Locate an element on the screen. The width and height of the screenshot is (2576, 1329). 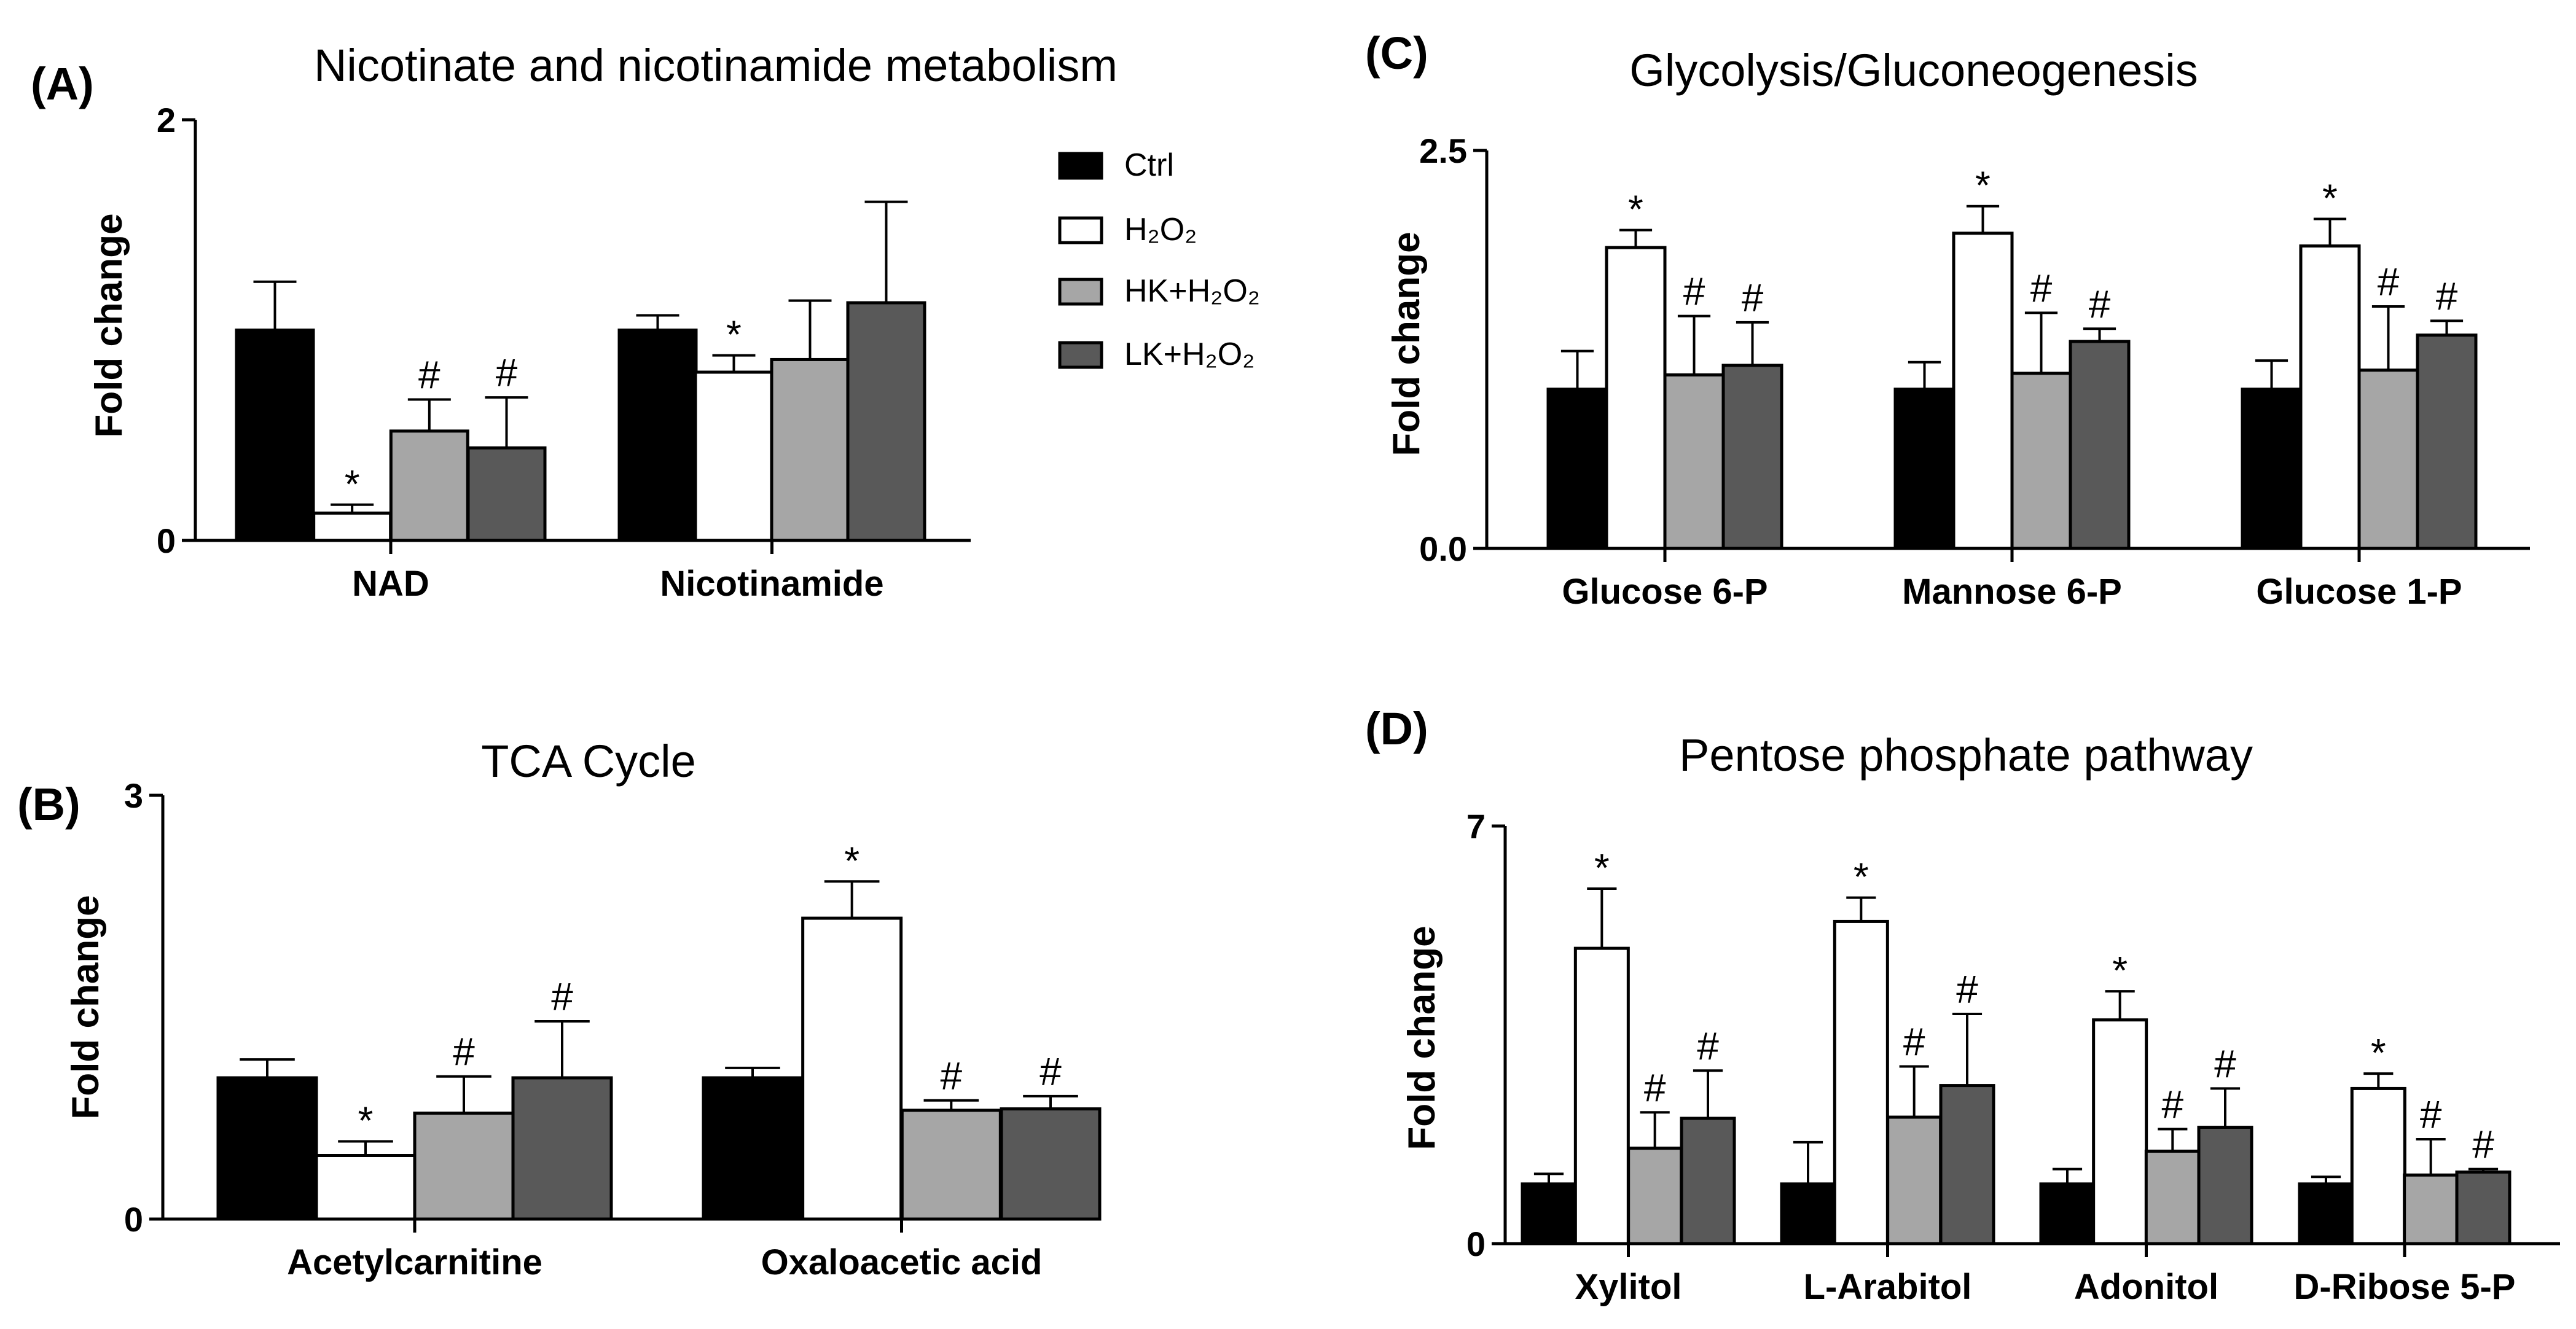
bar-ctrl-a is located at coordinates (275, 435).